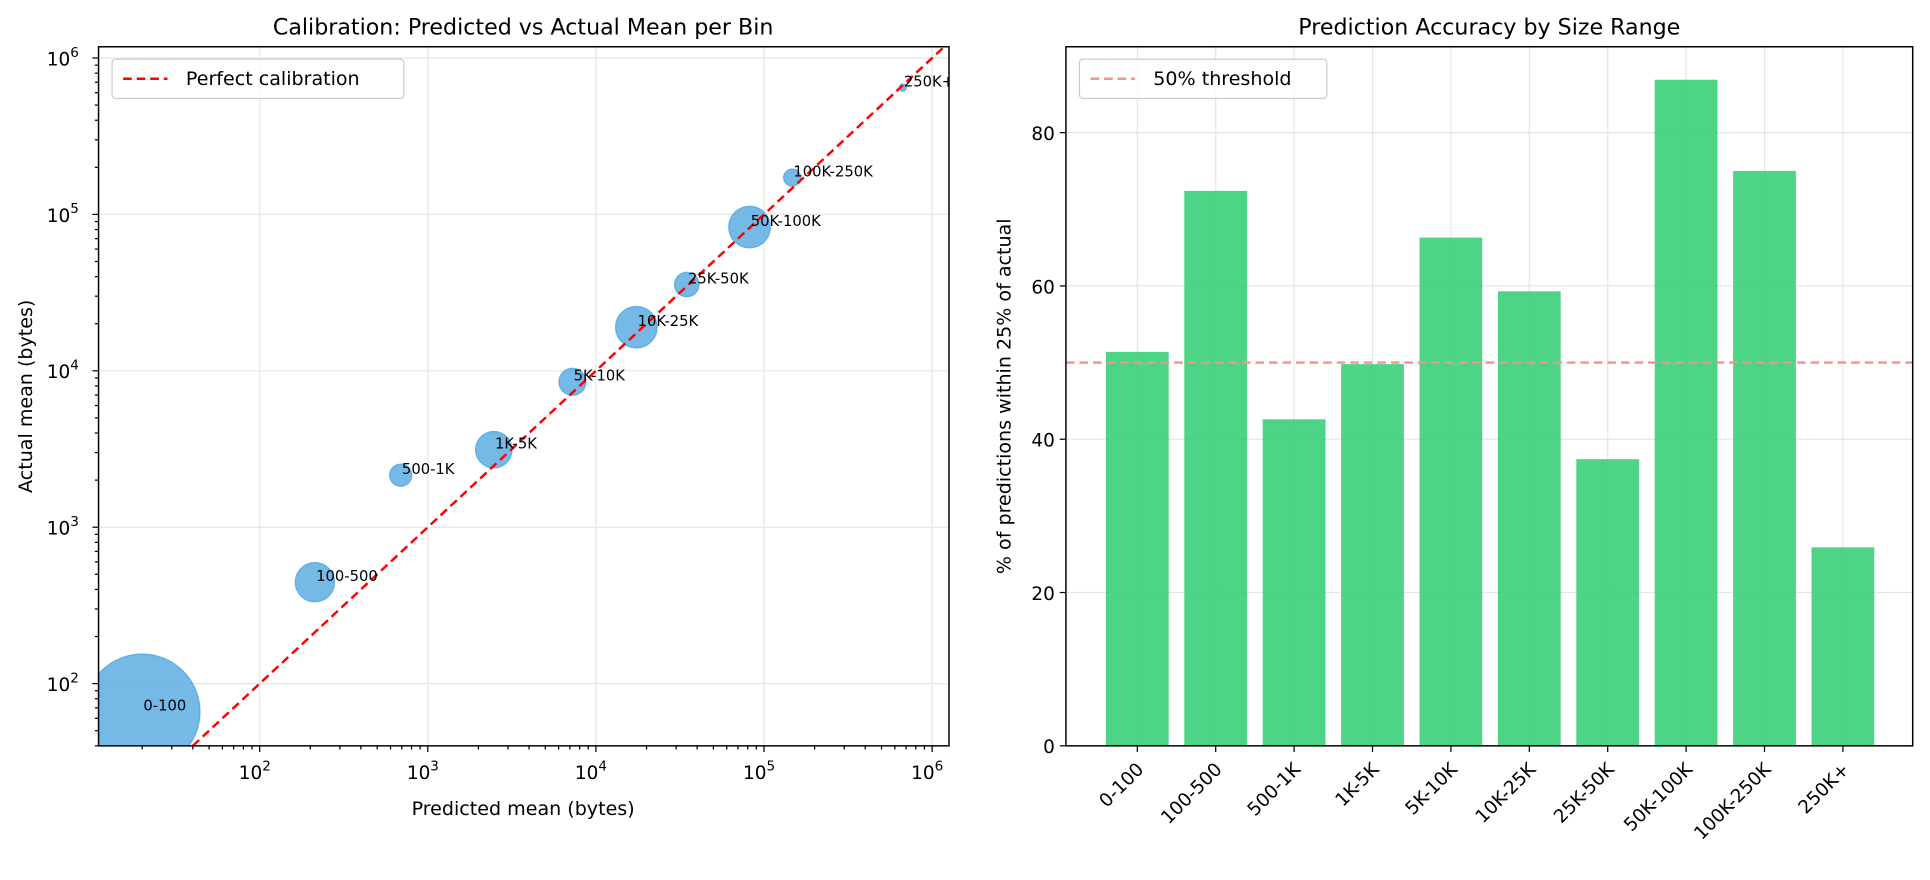 The width and height of the screenshot is (1930, 880). I want to click on point-label: 5K-10K, so click(600, 376).